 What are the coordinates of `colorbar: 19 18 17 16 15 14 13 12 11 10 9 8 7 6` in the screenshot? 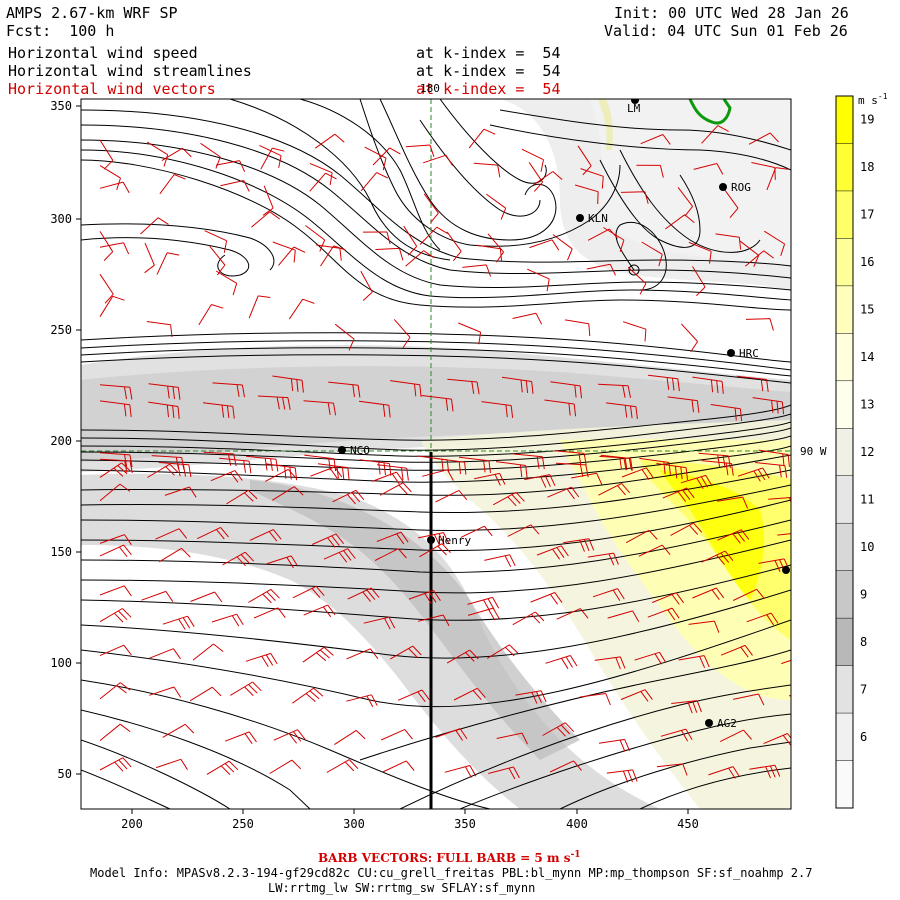 It's located at (854, 452).